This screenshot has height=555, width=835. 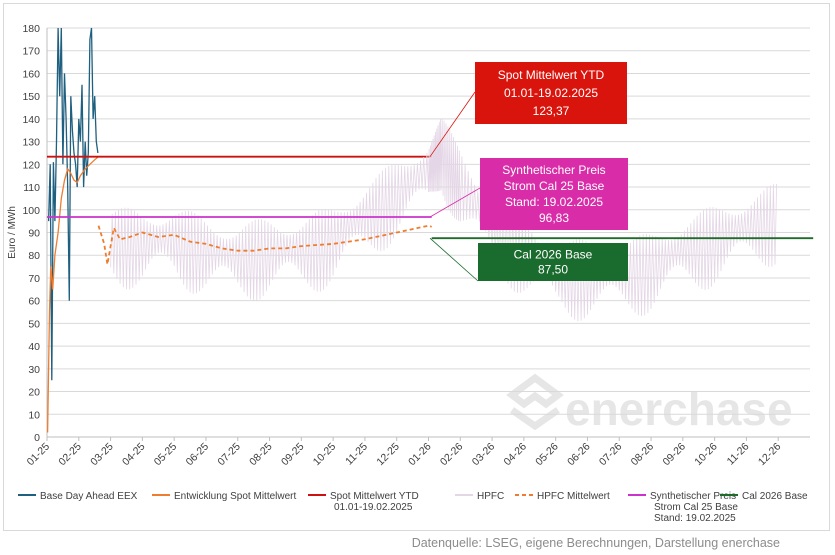 What do you see at coordinates (198, 455) in the screenshot?
I see `x-tick-label: 06-25` at bounding box center [198, 455].